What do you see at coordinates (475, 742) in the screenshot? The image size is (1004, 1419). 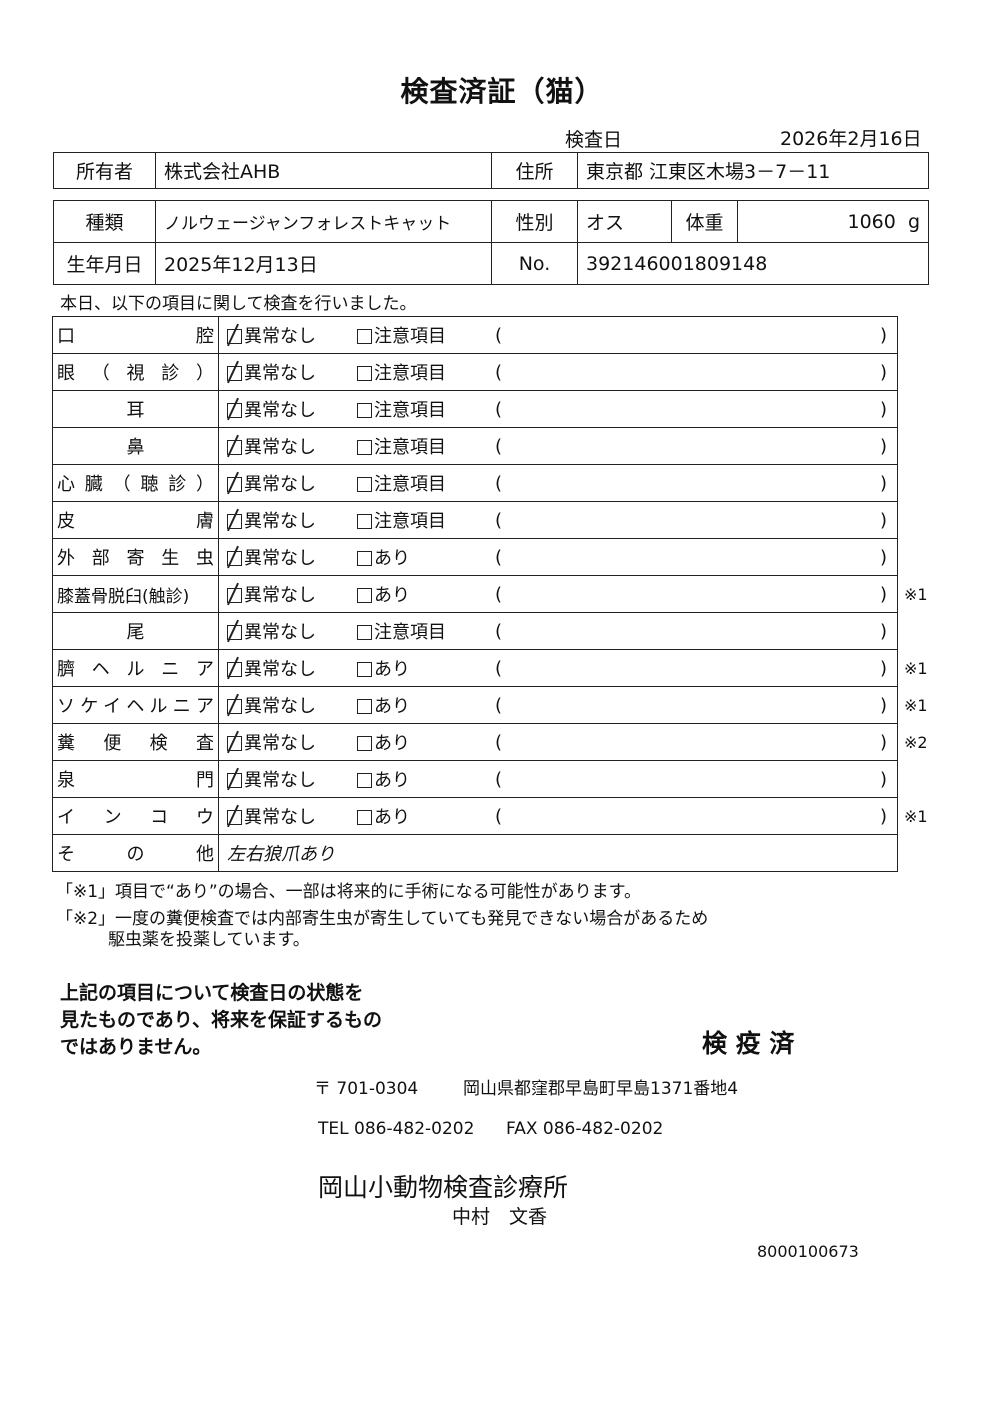 I see `exam-row: 糞便検査 異常なし あり ()` at bounding box center [475, 742].